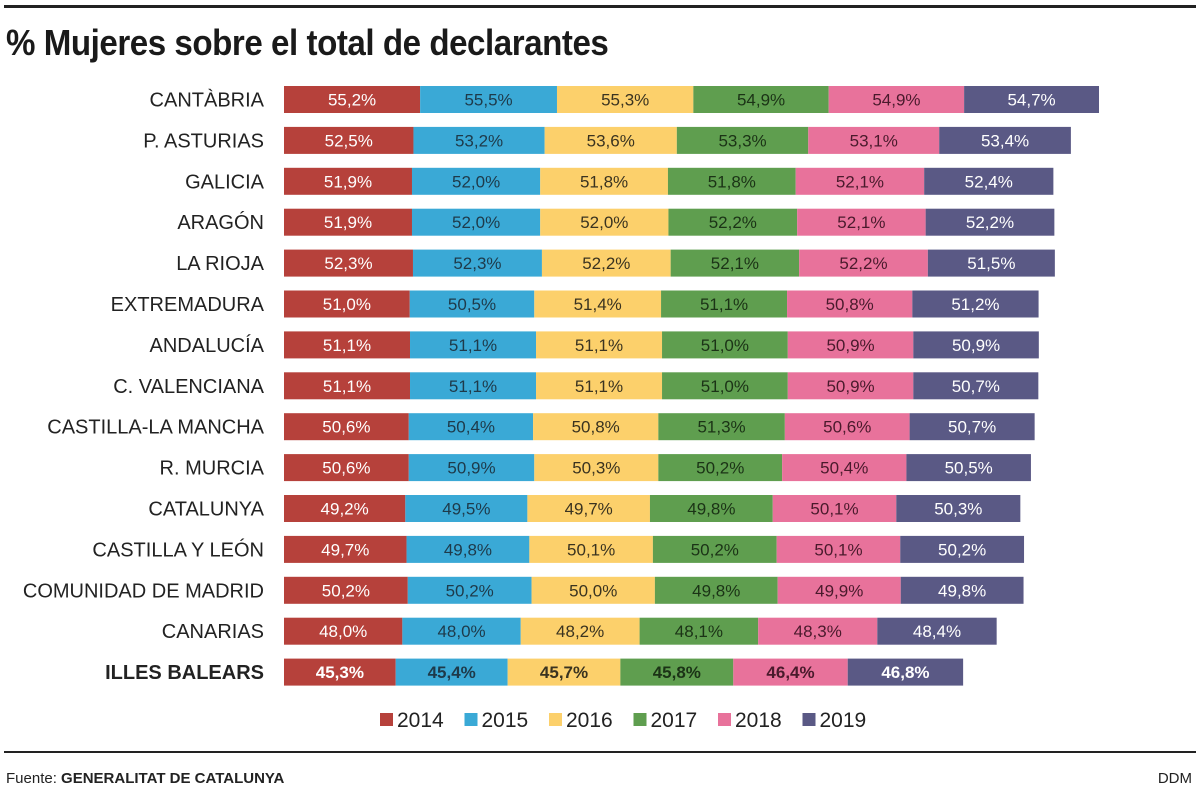 This screenshot has height=800, width=1200. Describe the element at coordinates (991, 263) in the screenshot. I see `data-label: 51,5%` at that location.